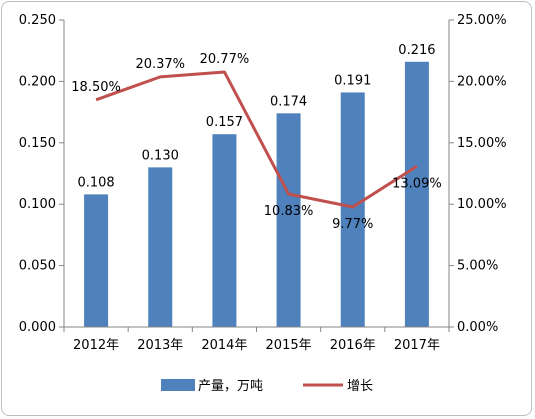  I want to click on line-data-label: 20.37%, so click(160, 64).